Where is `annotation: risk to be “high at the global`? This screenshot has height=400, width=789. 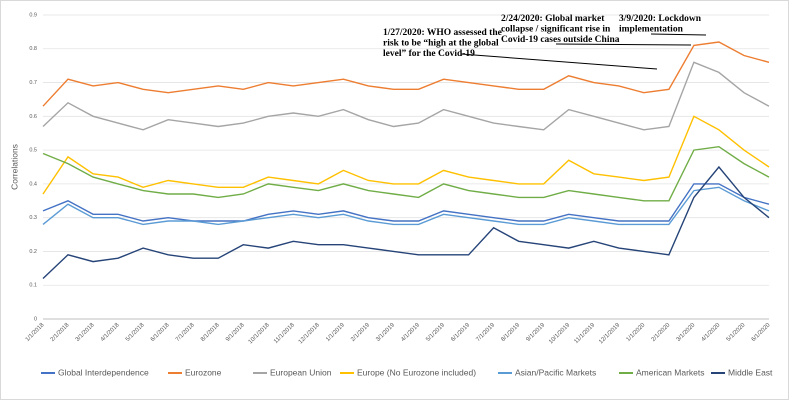 annotation: risk to be “high at the global is located at coordinates (441, 43).